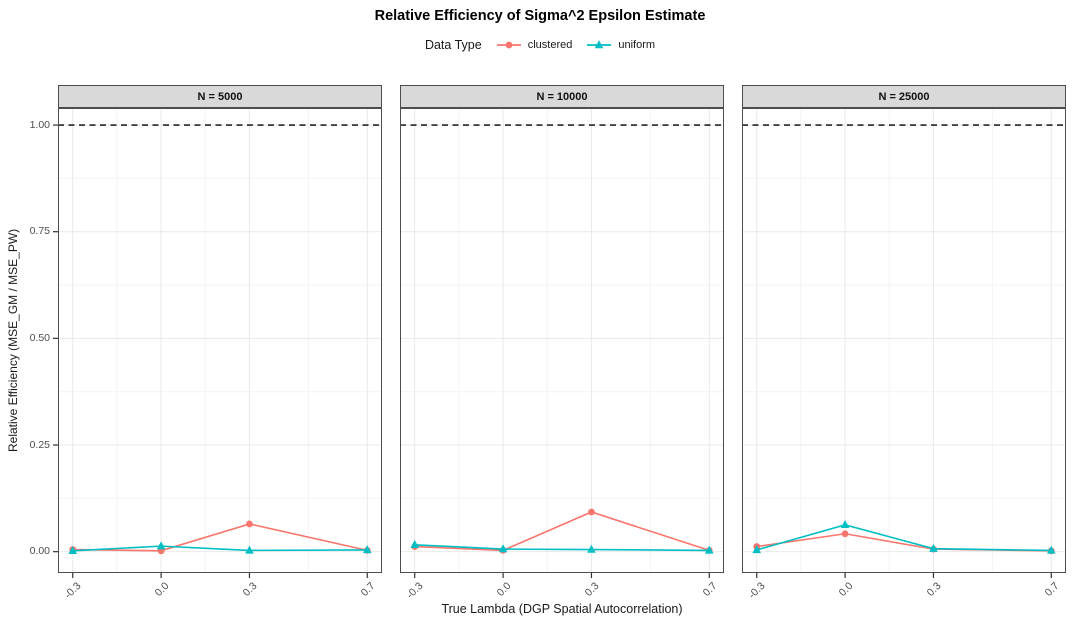  What do you see at coordinates (39, 551) in the screenshot?
I see `y-tick-label: 0.00` at bounding box center [39, 551].